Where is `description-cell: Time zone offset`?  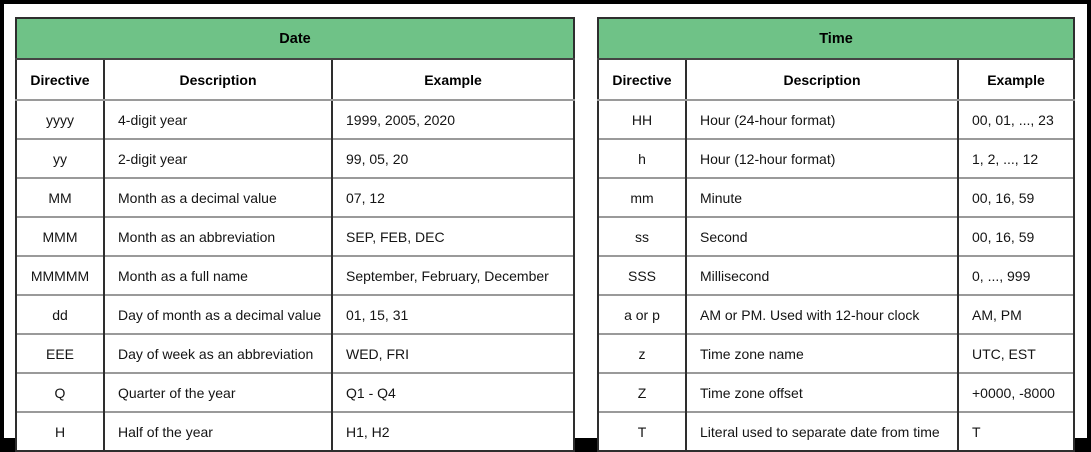 description-cell: Time zone offset is located at coordinates (822, 392).